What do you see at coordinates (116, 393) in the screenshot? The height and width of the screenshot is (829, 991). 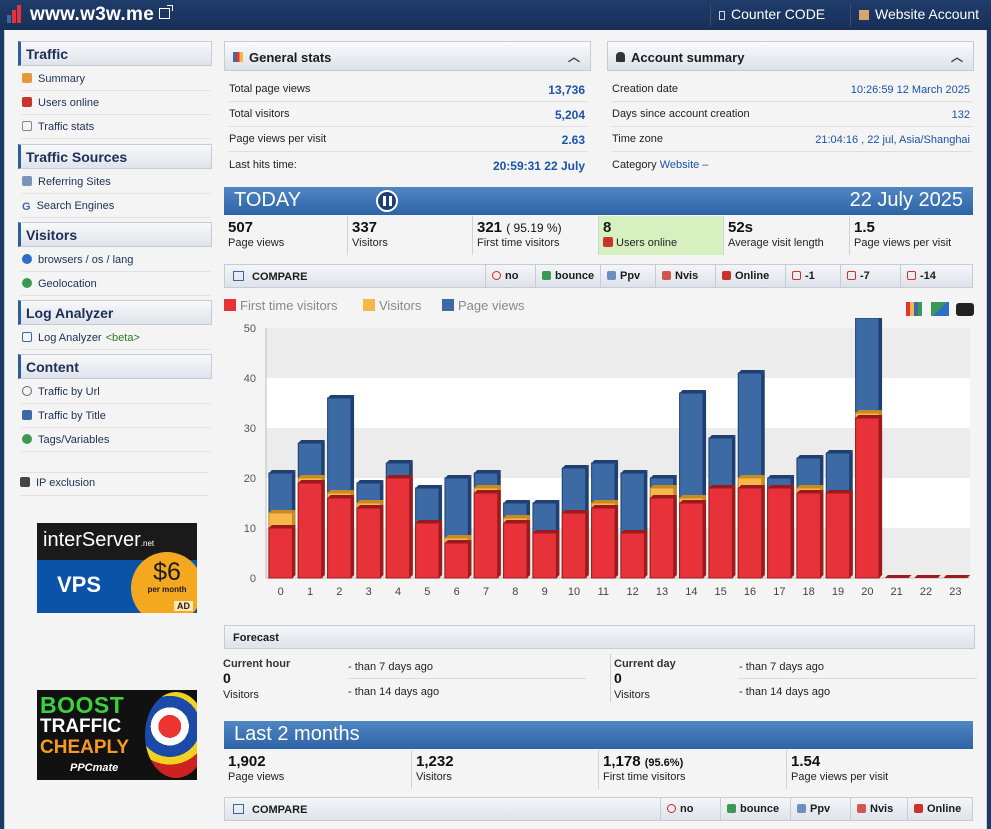 I see `sidebar-item-traffic-by-url: Traffic by Url` at bounding box center [116, 393].